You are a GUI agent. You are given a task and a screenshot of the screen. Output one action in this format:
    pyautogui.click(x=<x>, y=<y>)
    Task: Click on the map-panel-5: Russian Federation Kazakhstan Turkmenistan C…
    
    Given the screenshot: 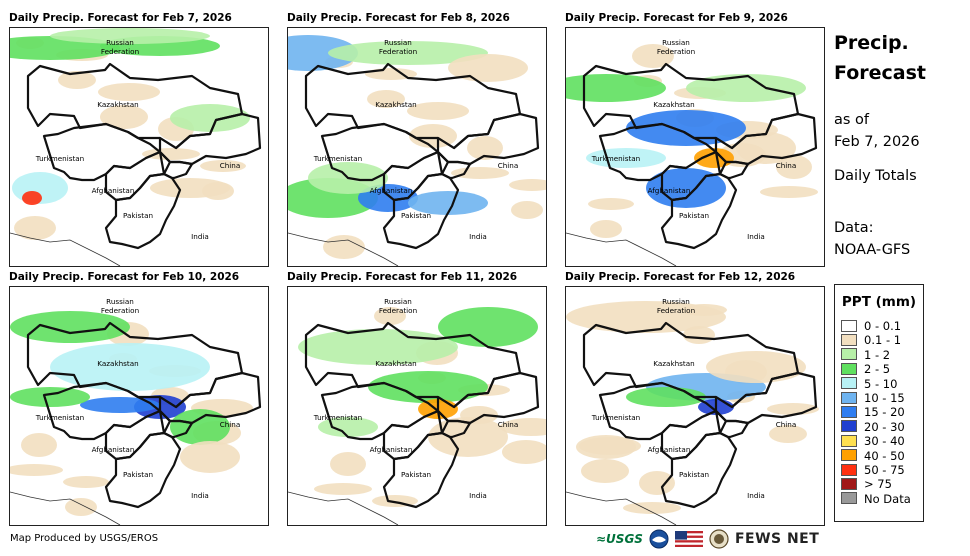 What is the action you would take?
    pyautogui.click(x=417, y=406)
    